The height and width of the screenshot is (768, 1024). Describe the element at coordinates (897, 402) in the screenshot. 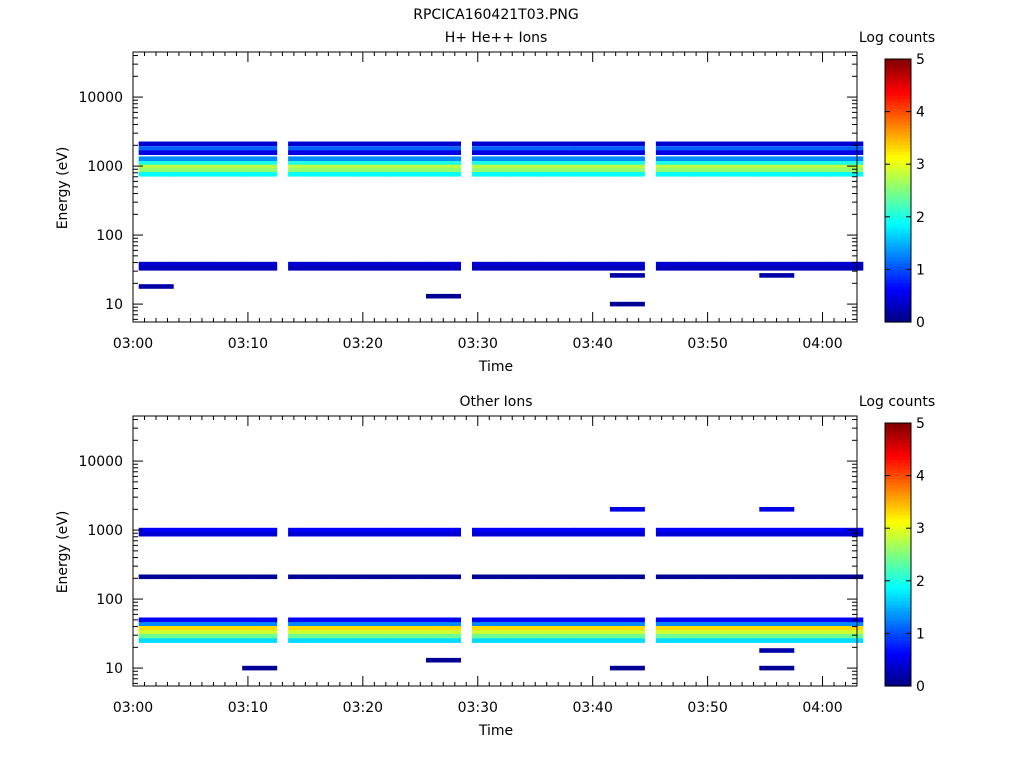

I see `colorbar-label: Log counts` at that location.